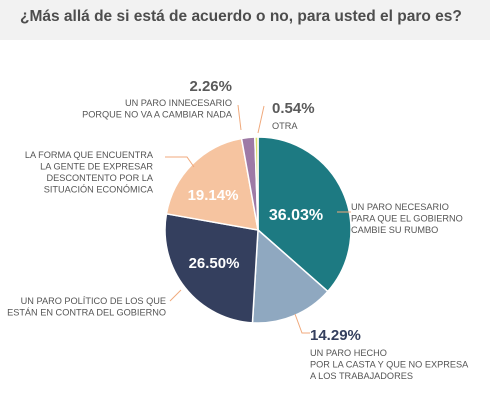 Image resolution: width=490 pixels, height=409 pixels. What do you see at coordinates (293, 108) in the screenshot?
I see `value-label-otra: 0.54%` at bounding box center [293, 108].